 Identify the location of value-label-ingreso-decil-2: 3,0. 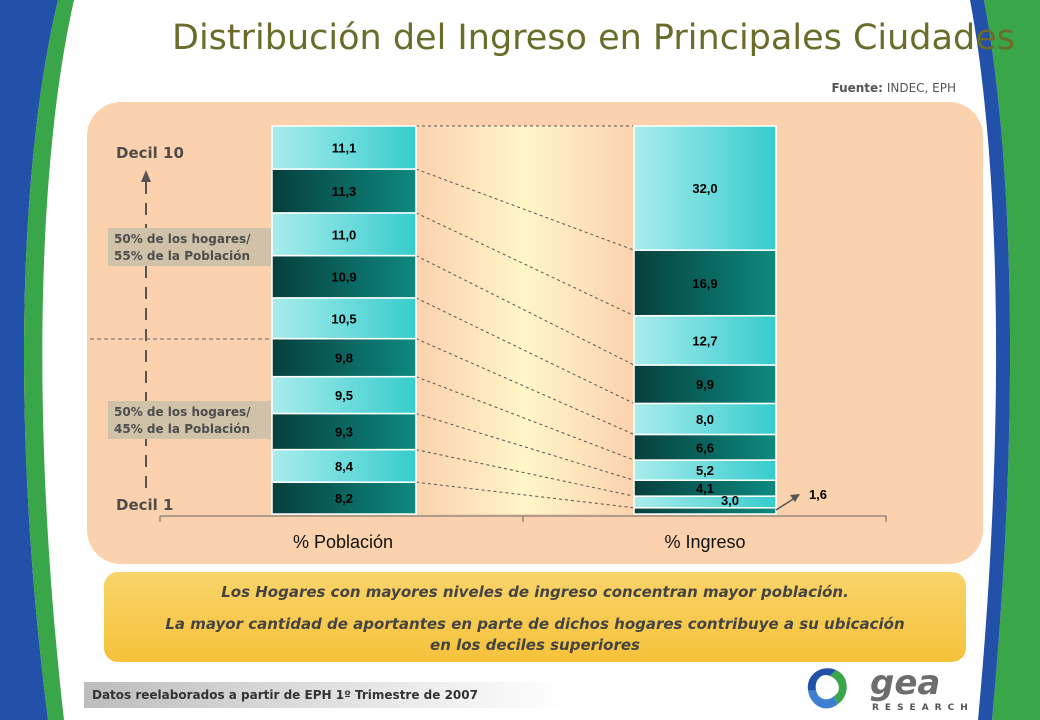
(730, 500).